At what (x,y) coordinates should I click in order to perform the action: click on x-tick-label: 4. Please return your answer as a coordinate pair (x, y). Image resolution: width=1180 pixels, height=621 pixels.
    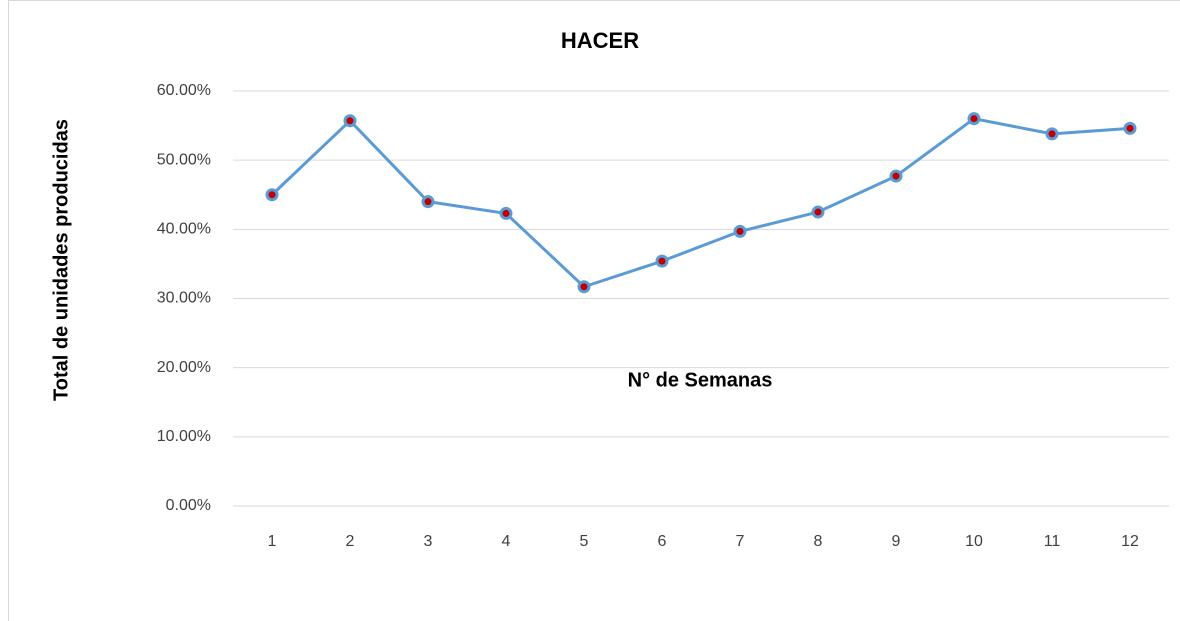
    Looking at the image, I should click on (506, 541).